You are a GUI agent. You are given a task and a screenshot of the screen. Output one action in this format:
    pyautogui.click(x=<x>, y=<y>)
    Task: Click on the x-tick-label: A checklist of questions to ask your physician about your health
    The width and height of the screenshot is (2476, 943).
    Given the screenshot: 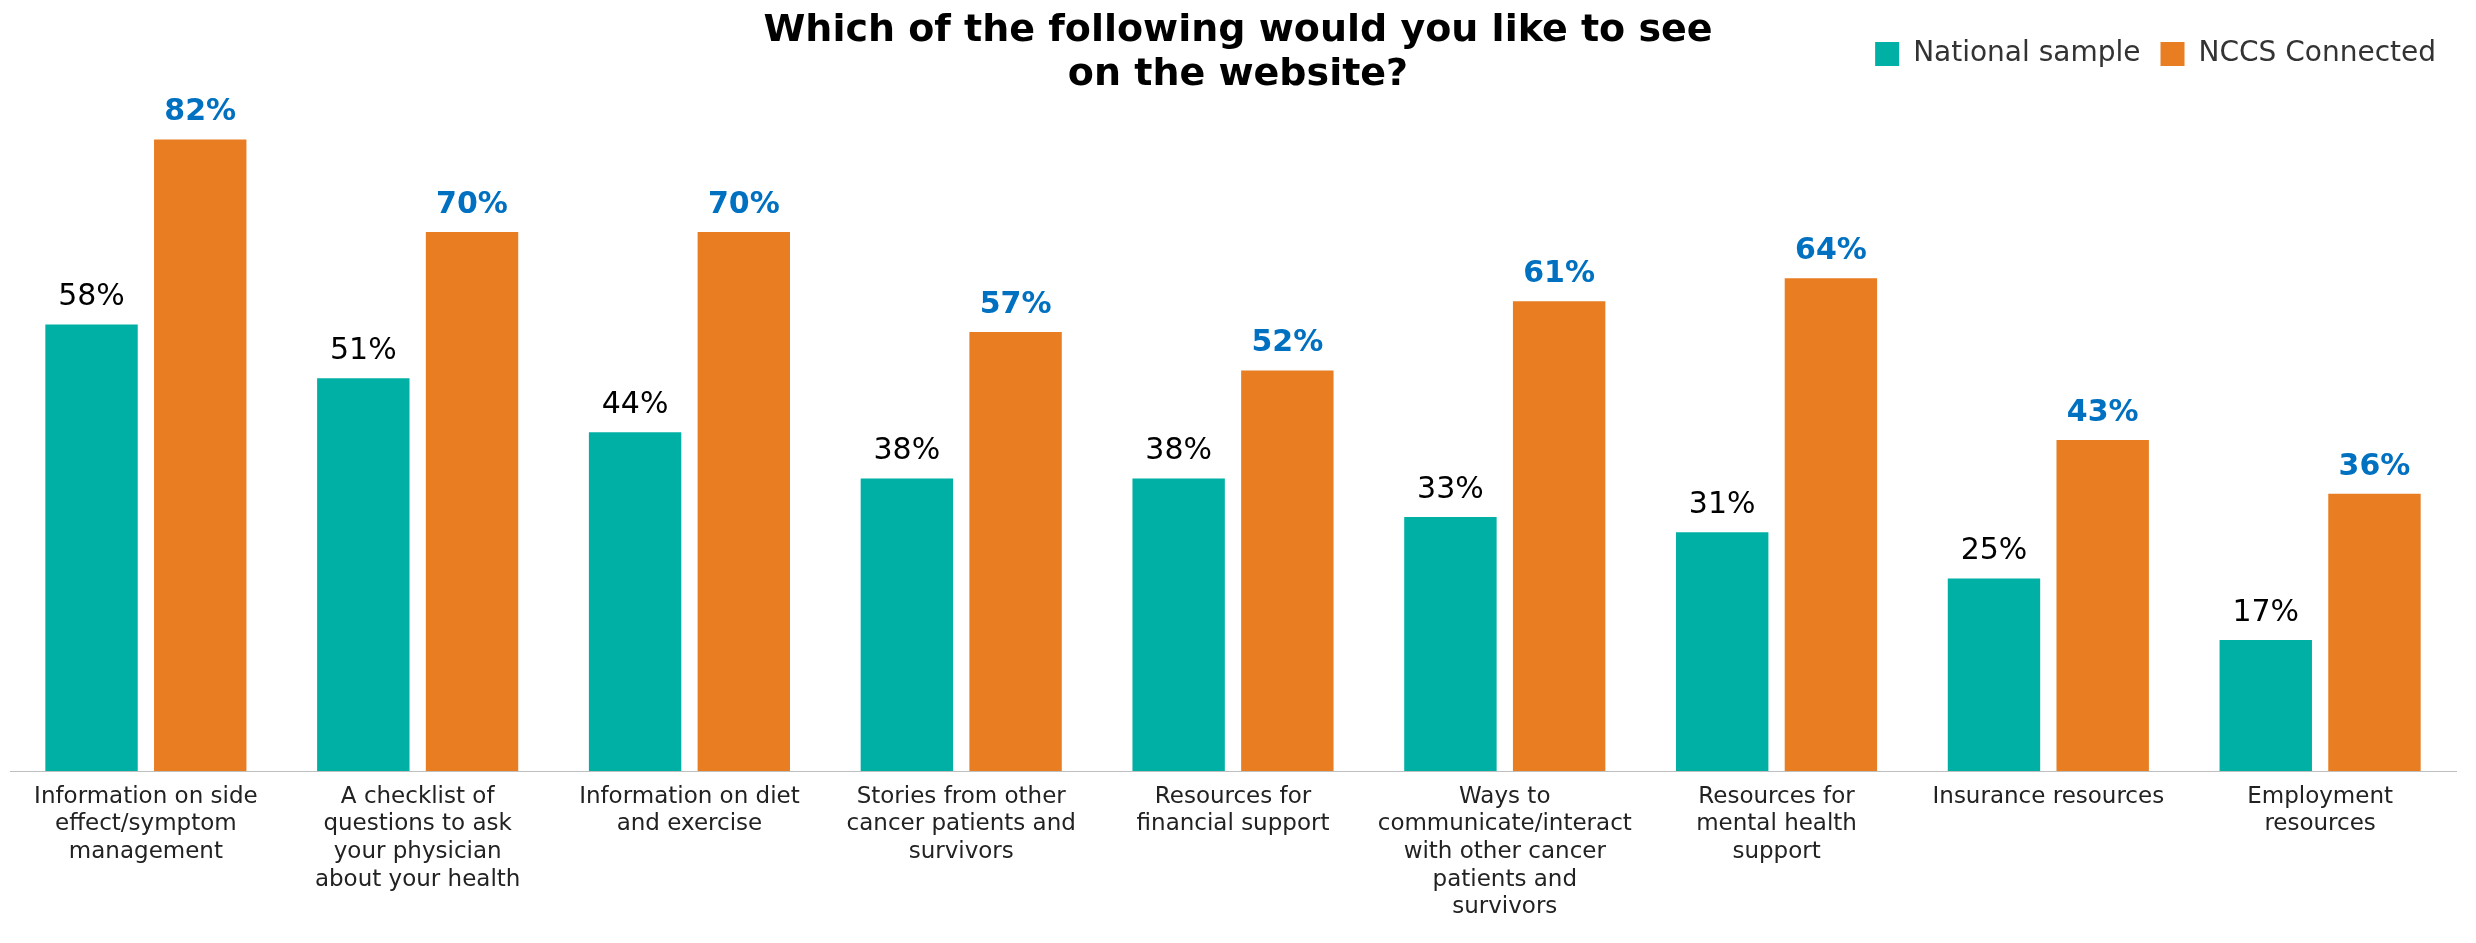 What is the action you would take?
    pyautogui.click(x=417, y=836)
    